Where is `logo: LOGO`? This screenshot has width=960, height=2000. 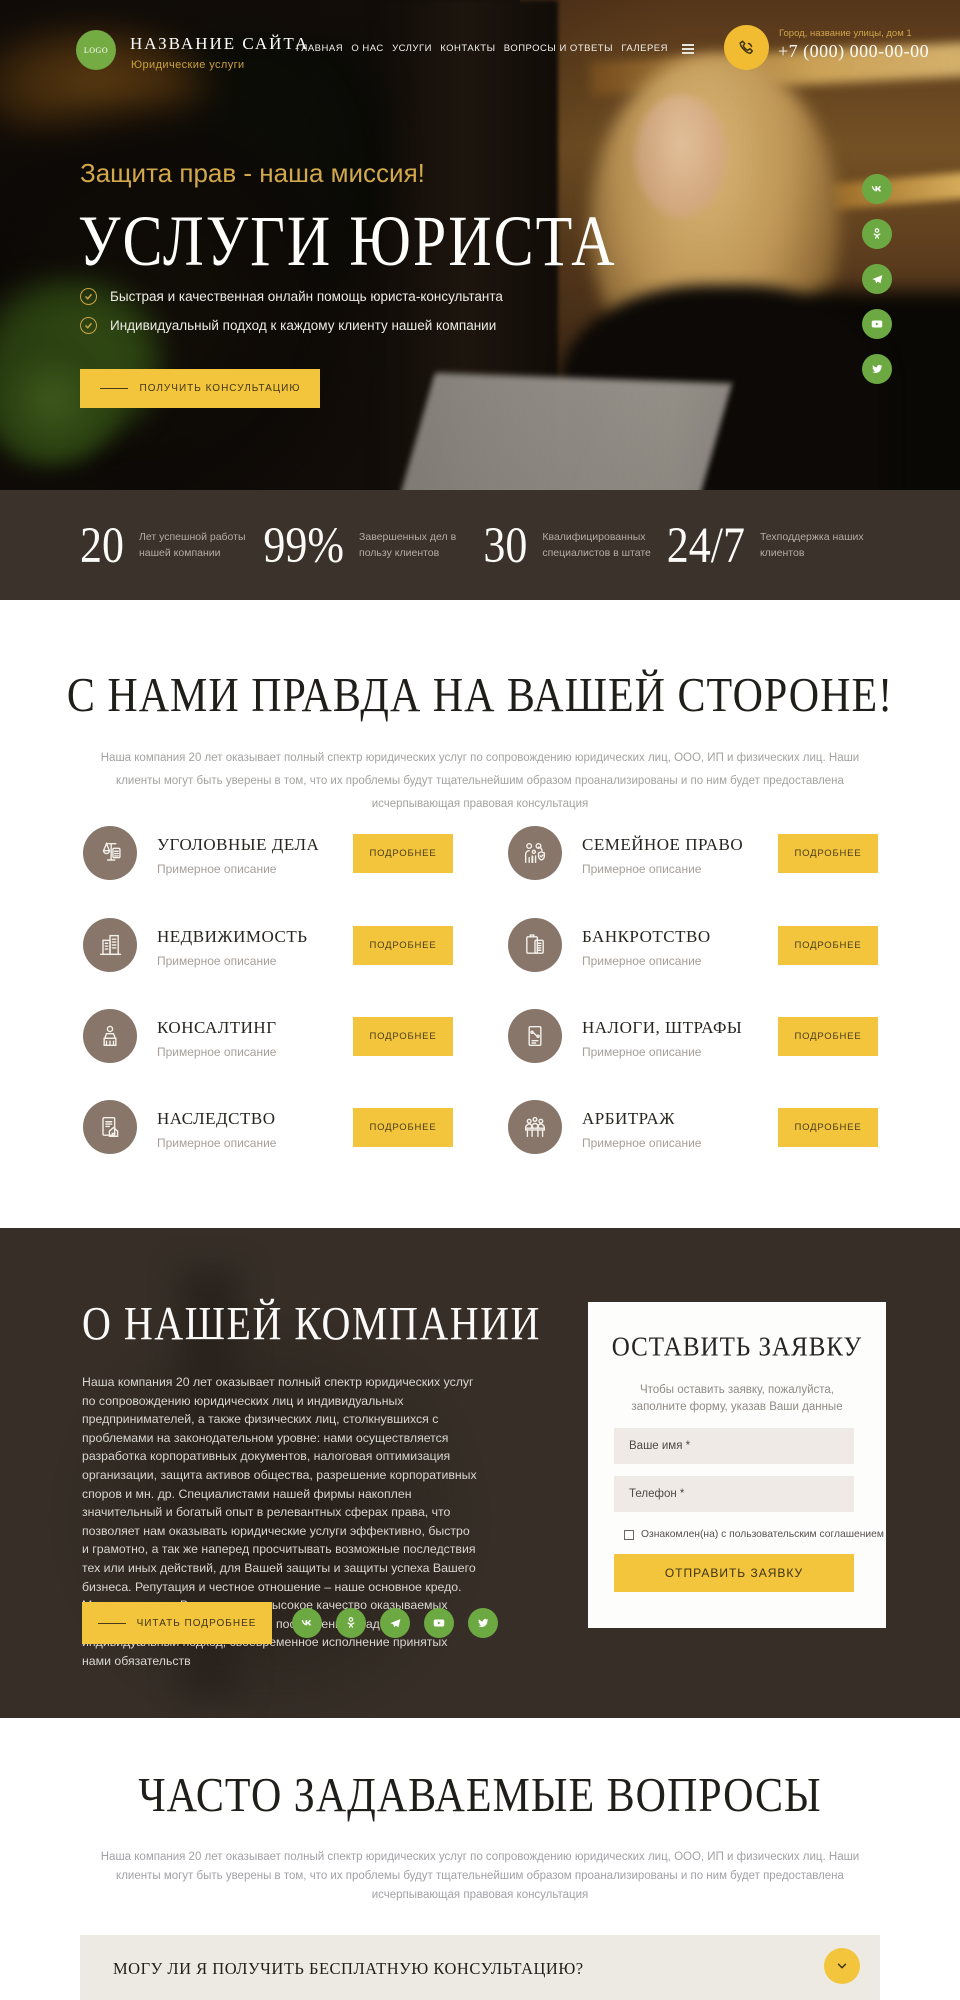 logo: LOGO is located at coordinates (96, 50).